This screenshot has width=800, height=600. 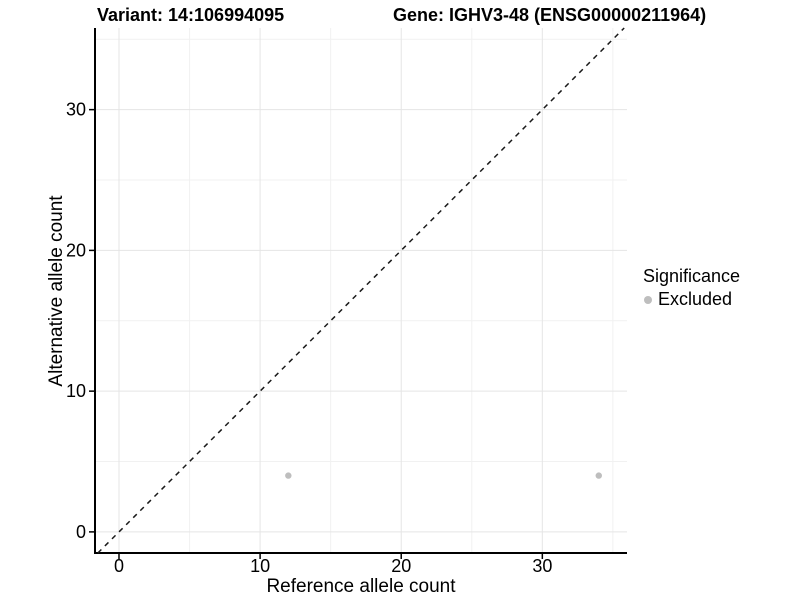 I want to click on y-tick-label: 20, so click(x=76, y=250).